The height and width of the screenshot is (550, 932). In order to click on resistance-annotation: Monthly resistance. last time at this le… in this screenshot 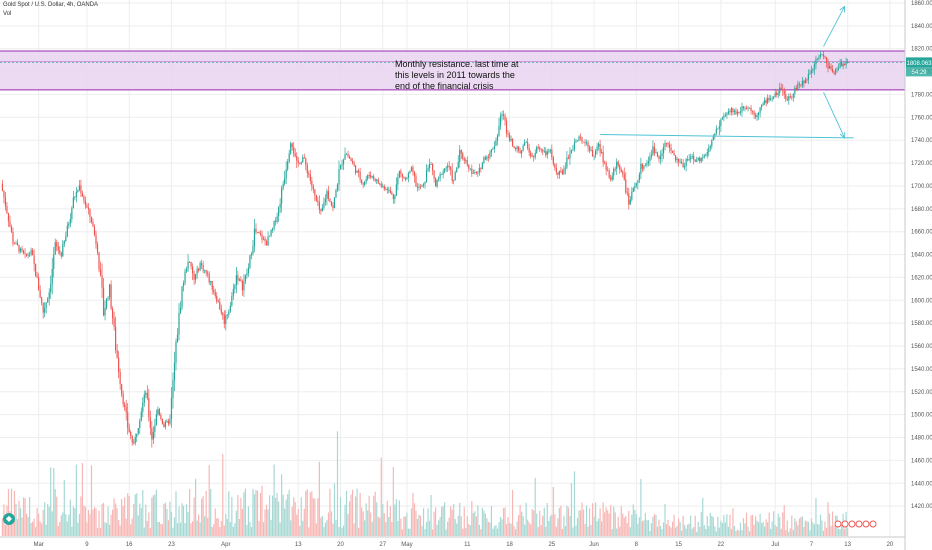, I will do `click(475, 75)`.